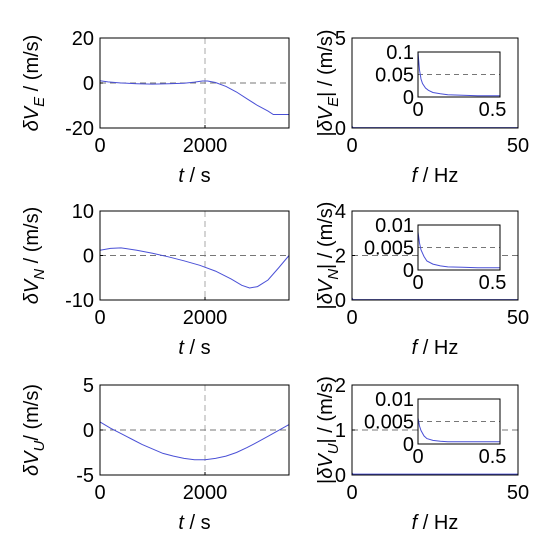 The height and width of the screenshot is (549, 550). I want to click on y-axis-label: |δVU| / (m/s), so click(328, 430).